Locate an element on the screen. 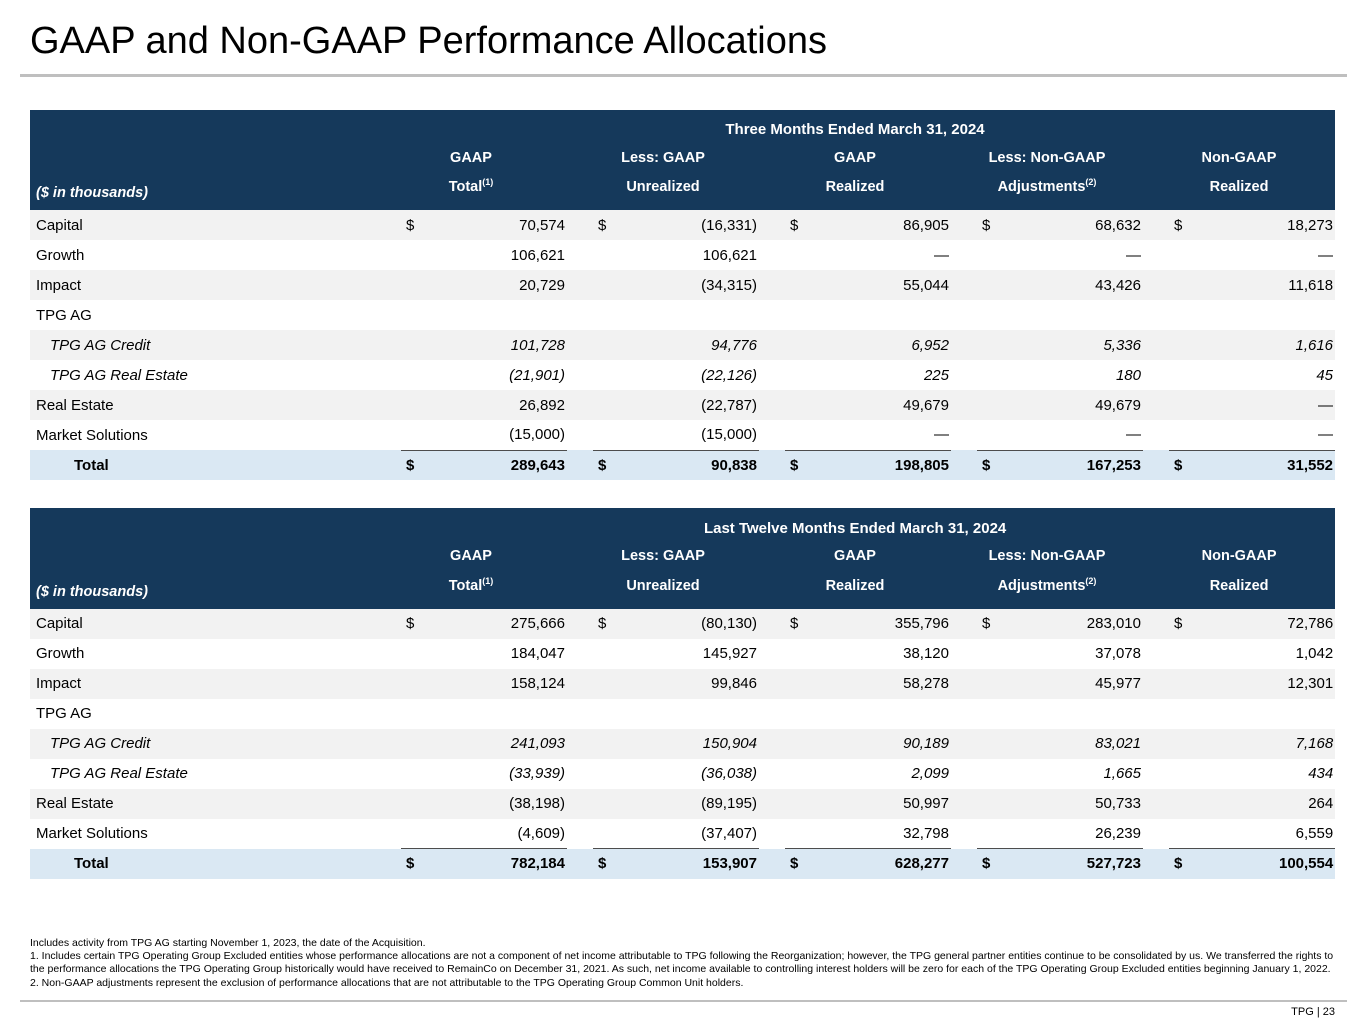 This screenshot has height=1024, width=1365. row-label: Market Solutions is located at coordinates (92, 834).